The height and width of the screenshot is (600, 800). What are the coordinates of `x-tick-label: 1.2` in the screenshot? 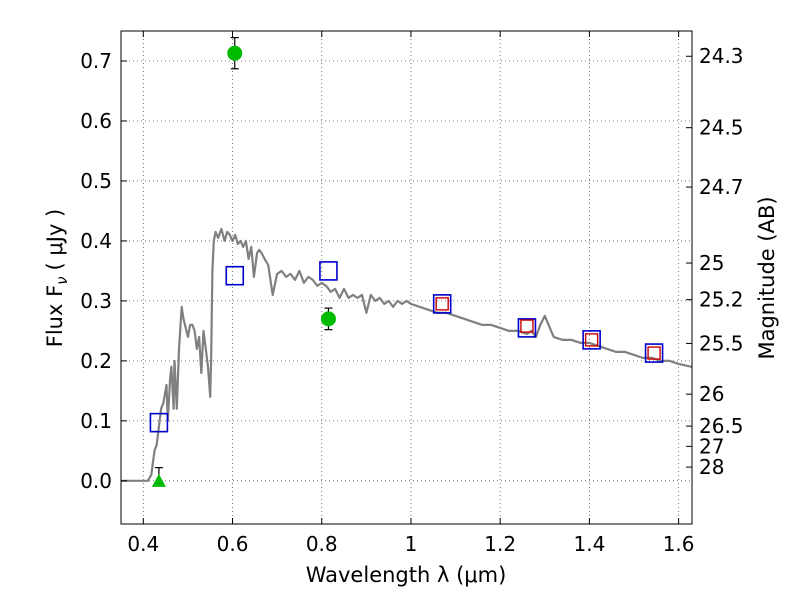 It's located at (500, 544).